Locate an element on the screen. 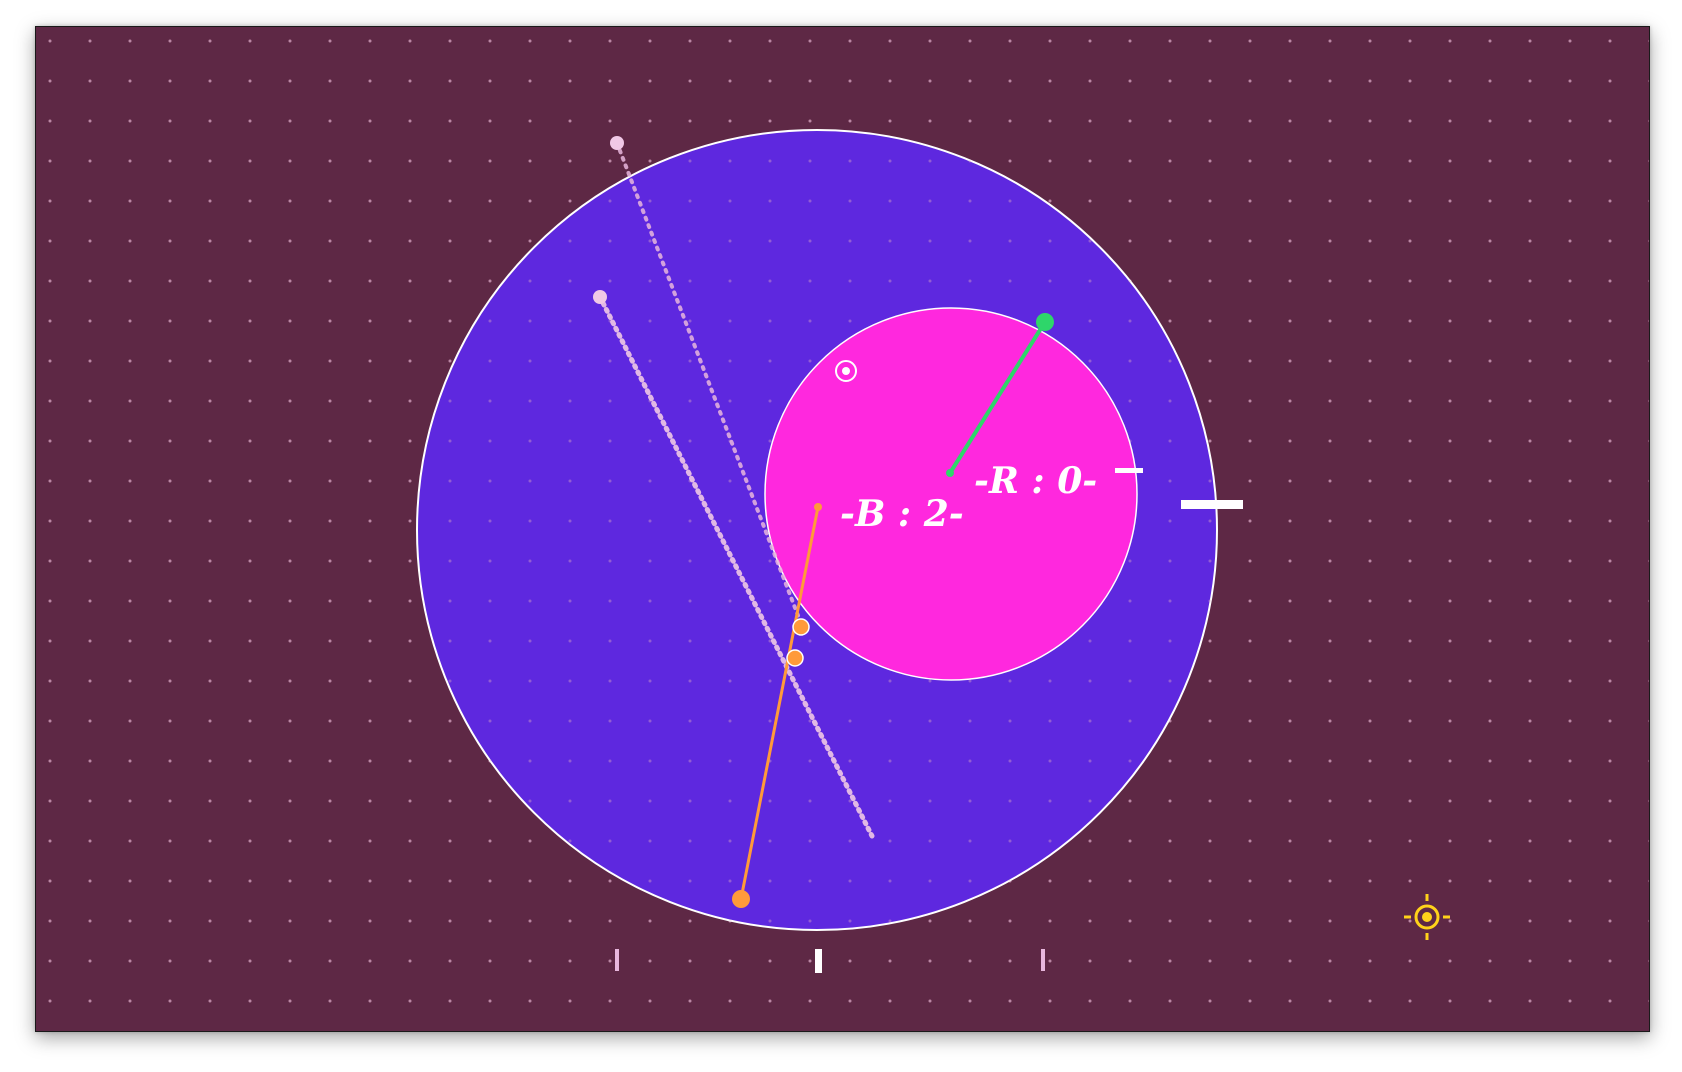 The height and width of the screenshot is (1072, 1682). trail-start-dot-a is located at coordinates (617, 143).